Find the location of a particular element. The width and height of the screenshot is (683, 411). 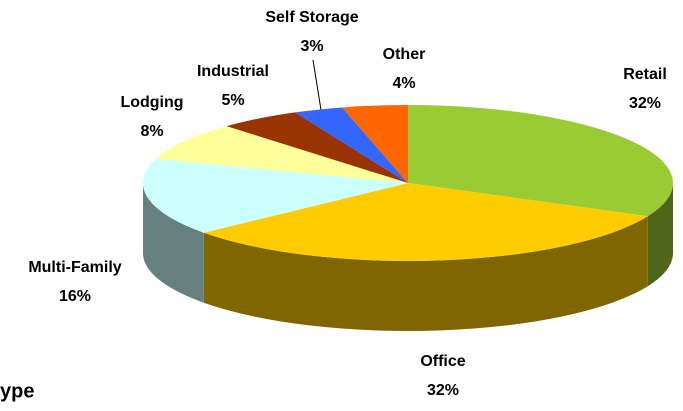

slice-value-label: 3% is located at coordinates (311, 46).